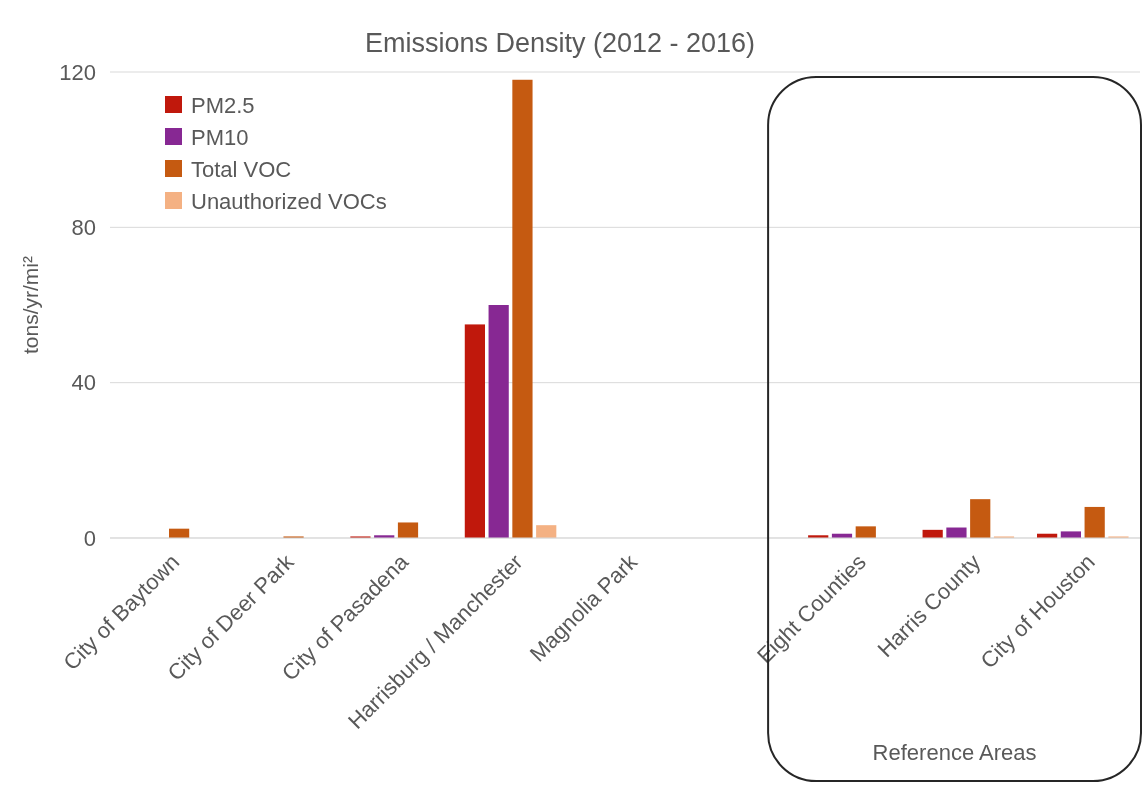  Describe the element at coordinates (30, 305) in the screenshot. I see `y-axis-title: tons/yr/mi²` at that location.